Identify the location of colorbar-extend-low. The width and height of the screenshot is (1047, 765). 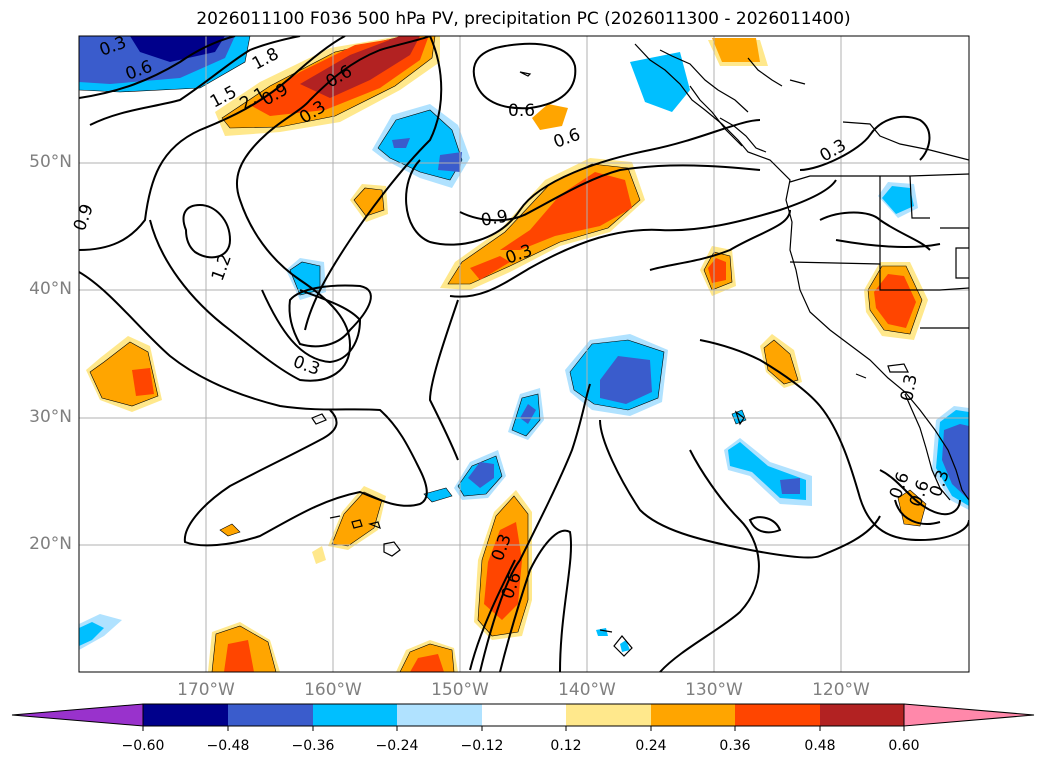
(77, 715).